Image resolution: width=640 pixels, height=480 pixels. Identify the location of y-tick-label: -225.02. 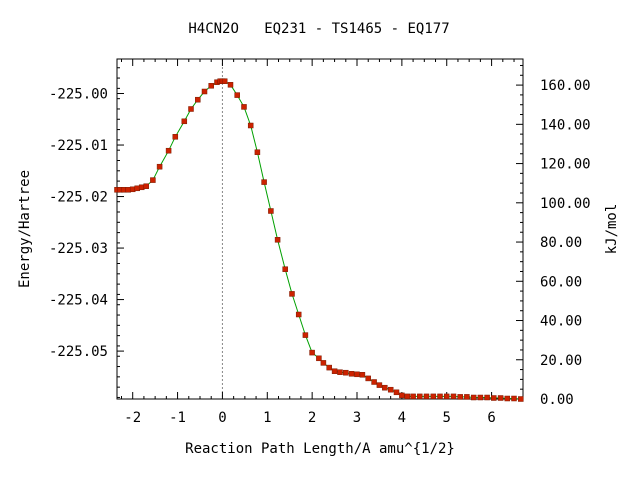
(78, 198).